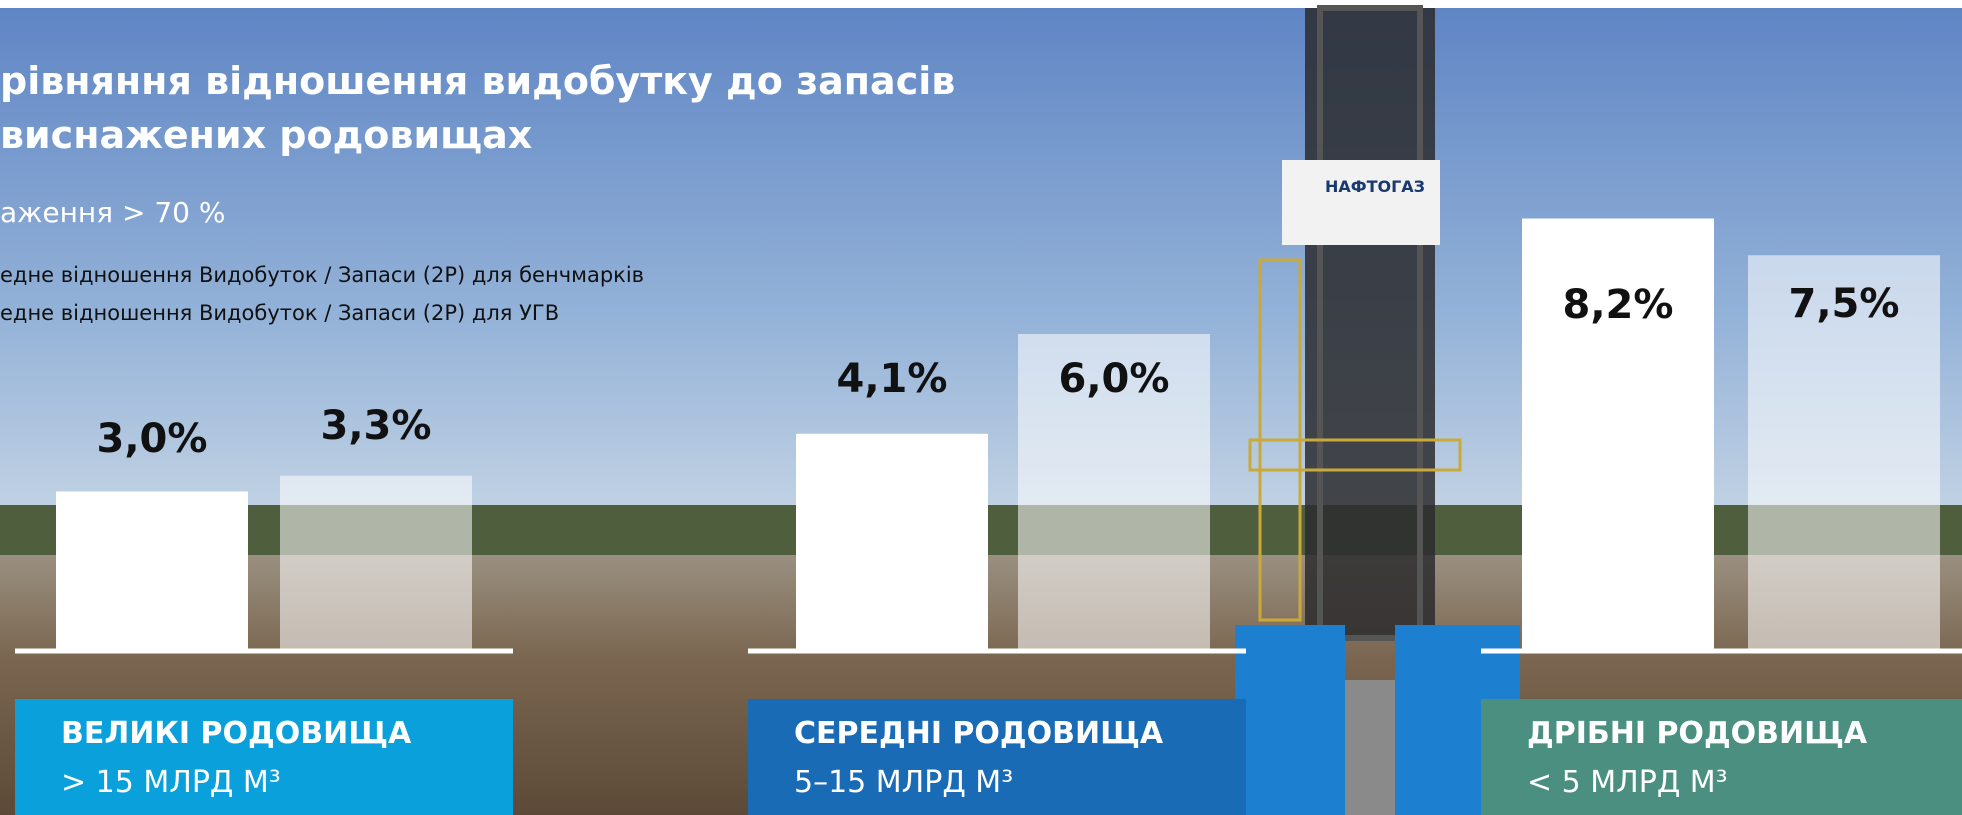  What do you see at coordinates (1114, 379) in the screenshot?
I see `value-label: 6,0%` at bounding box center [1114, 379].